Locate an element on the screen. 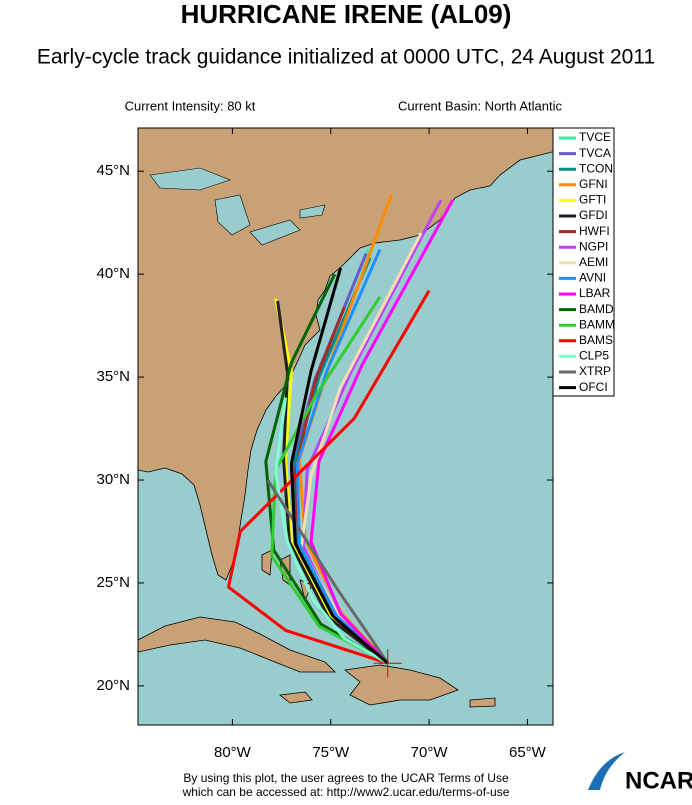 Image resolution: width=692 pixels, height=805 pixels. legend-box is located at coordinates (583, 262).